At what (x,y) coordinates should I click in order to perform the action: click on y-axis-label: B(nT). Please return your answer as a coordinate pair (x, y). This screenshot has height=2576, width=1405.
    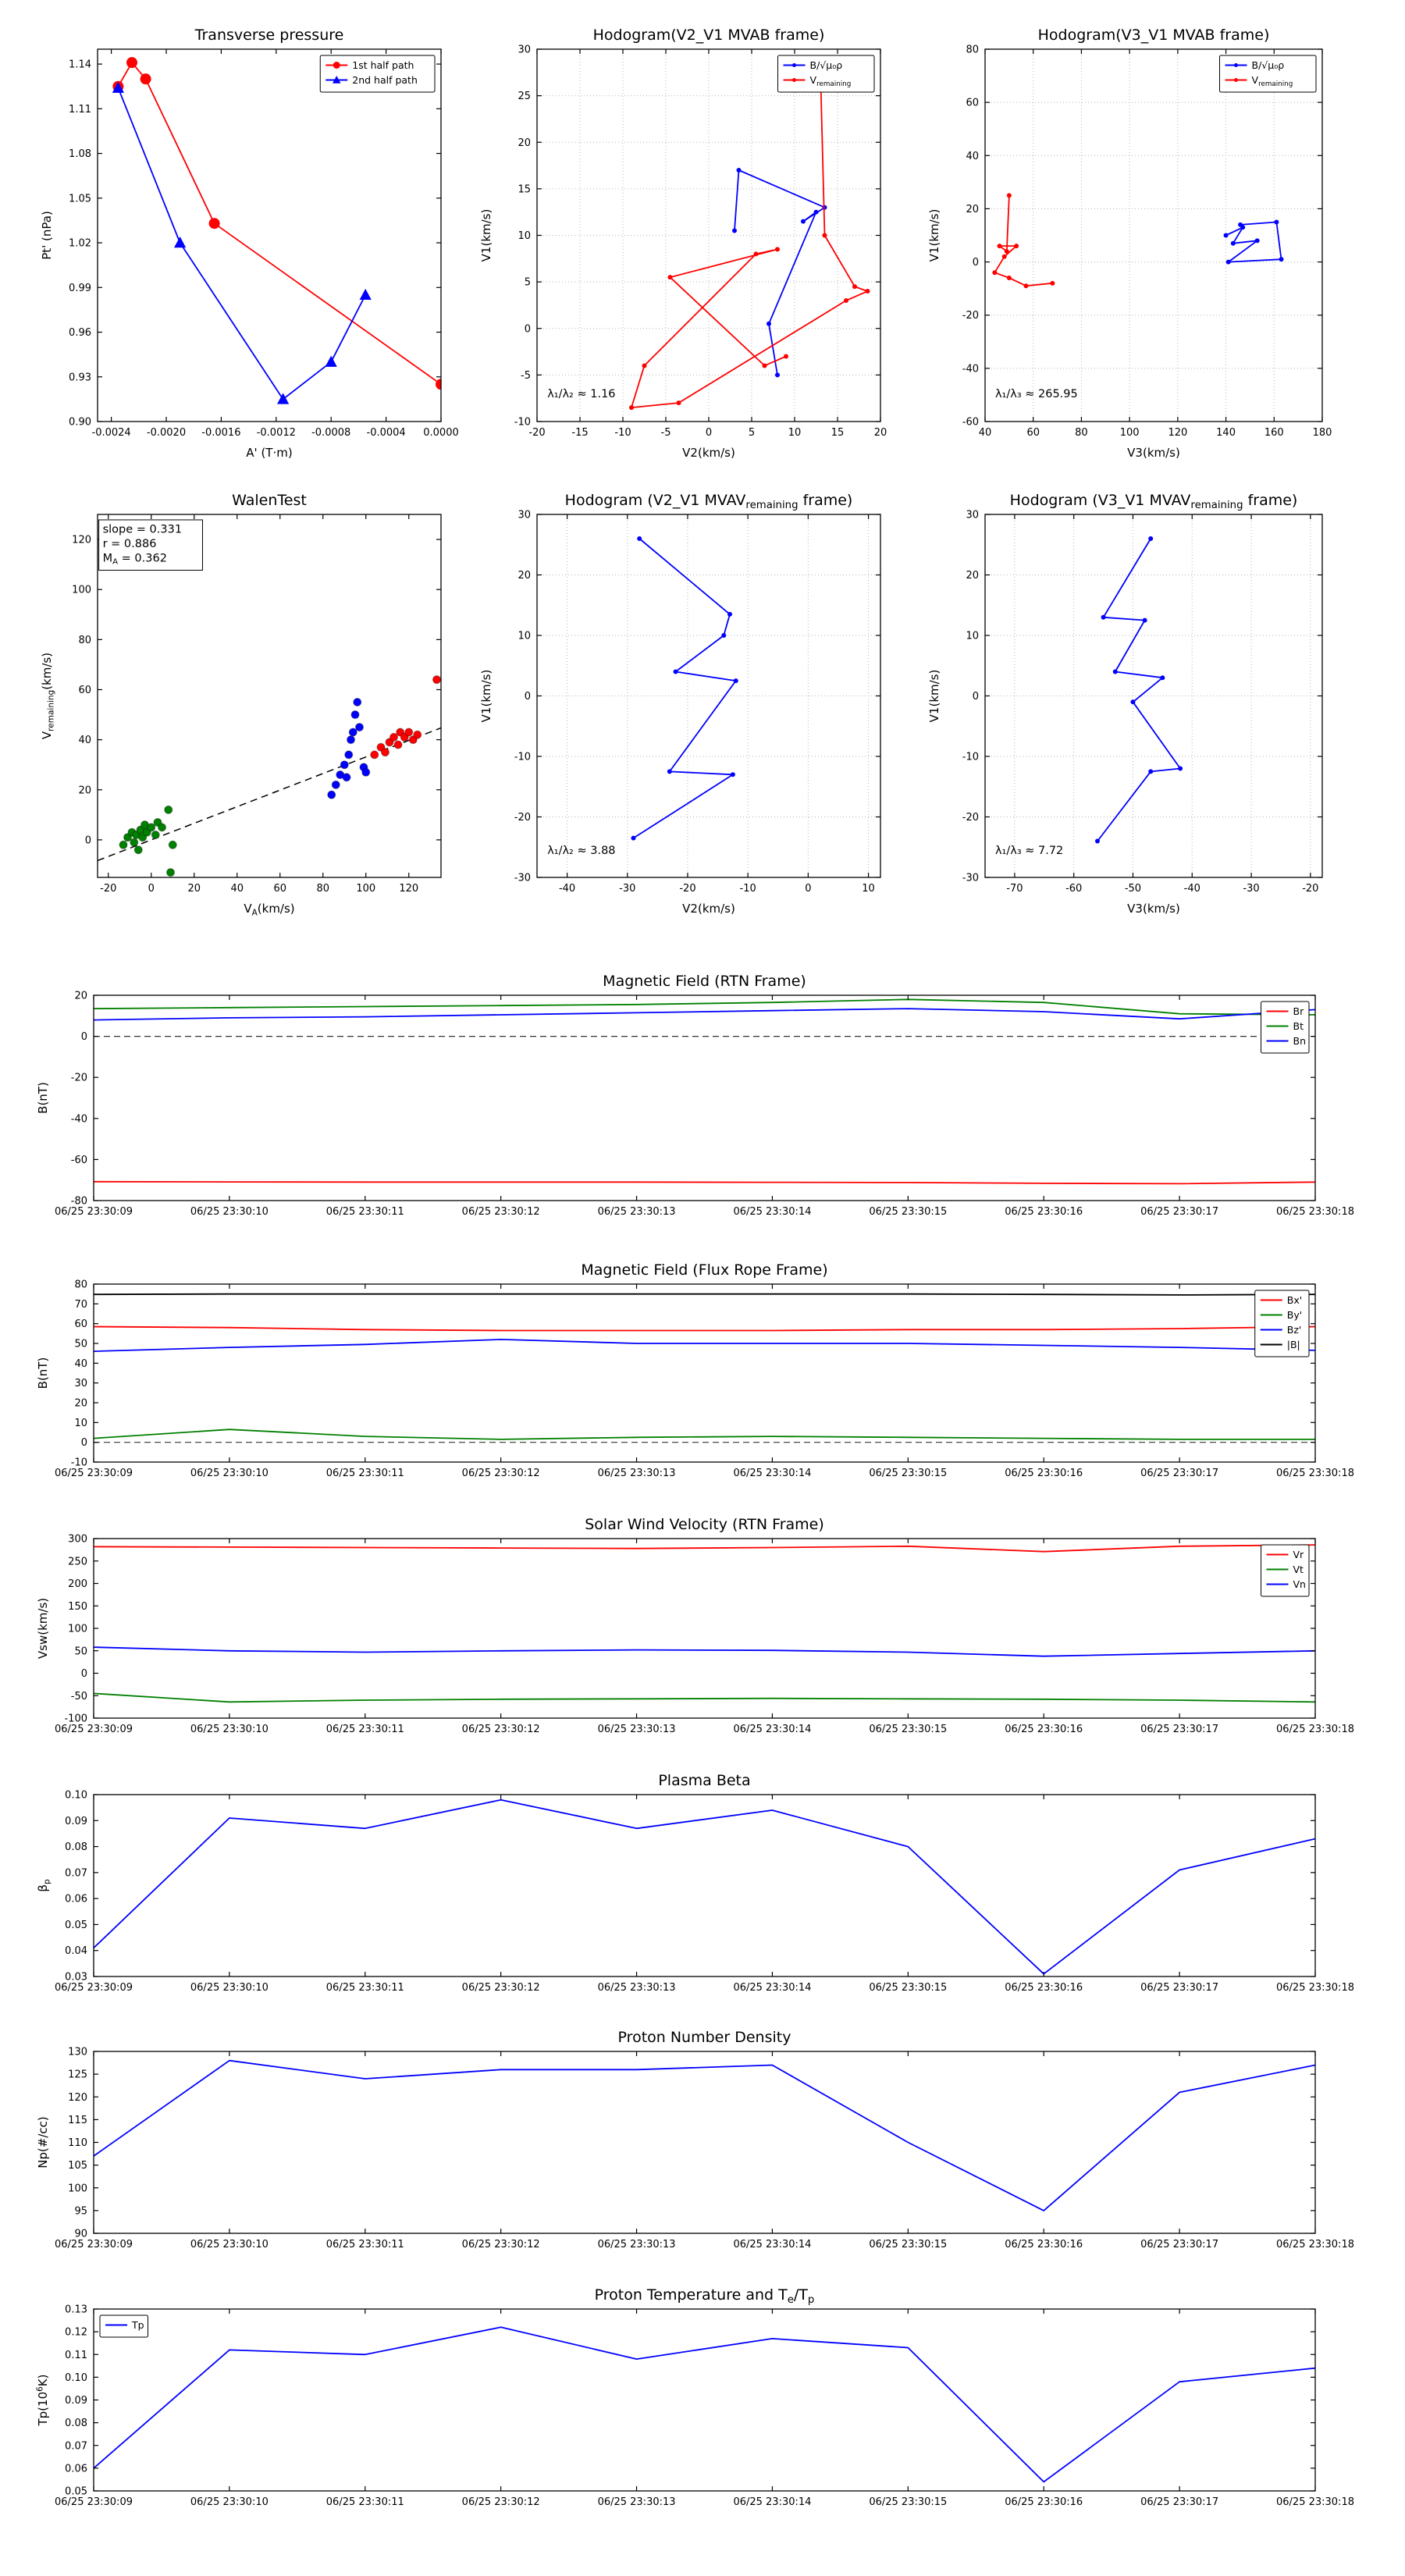
    Looking at the image, I should click on (43, 1373).